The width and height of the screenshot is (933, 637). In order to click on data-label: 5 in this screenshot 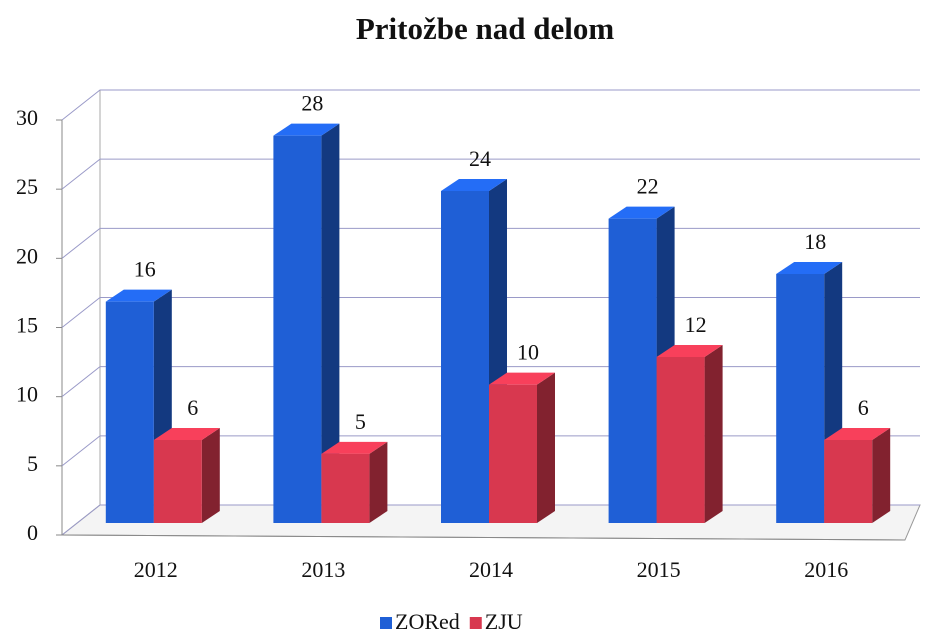, I will do `click(360, 421)`.